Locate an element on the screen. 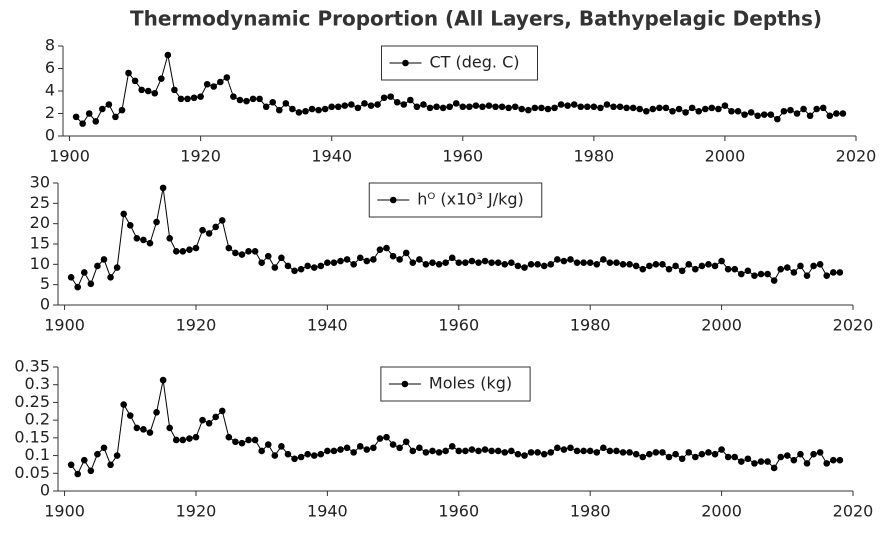 This screenshot has height=536, width=893. x-tick-label: 1900 is located at coordinates (69, 156).